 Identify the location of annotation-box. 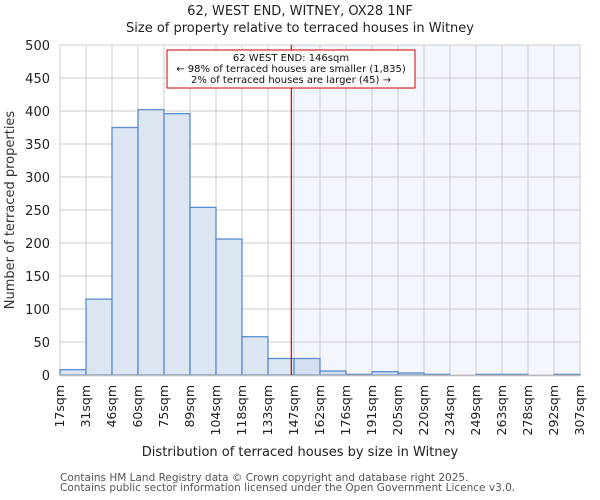
(291, 69).